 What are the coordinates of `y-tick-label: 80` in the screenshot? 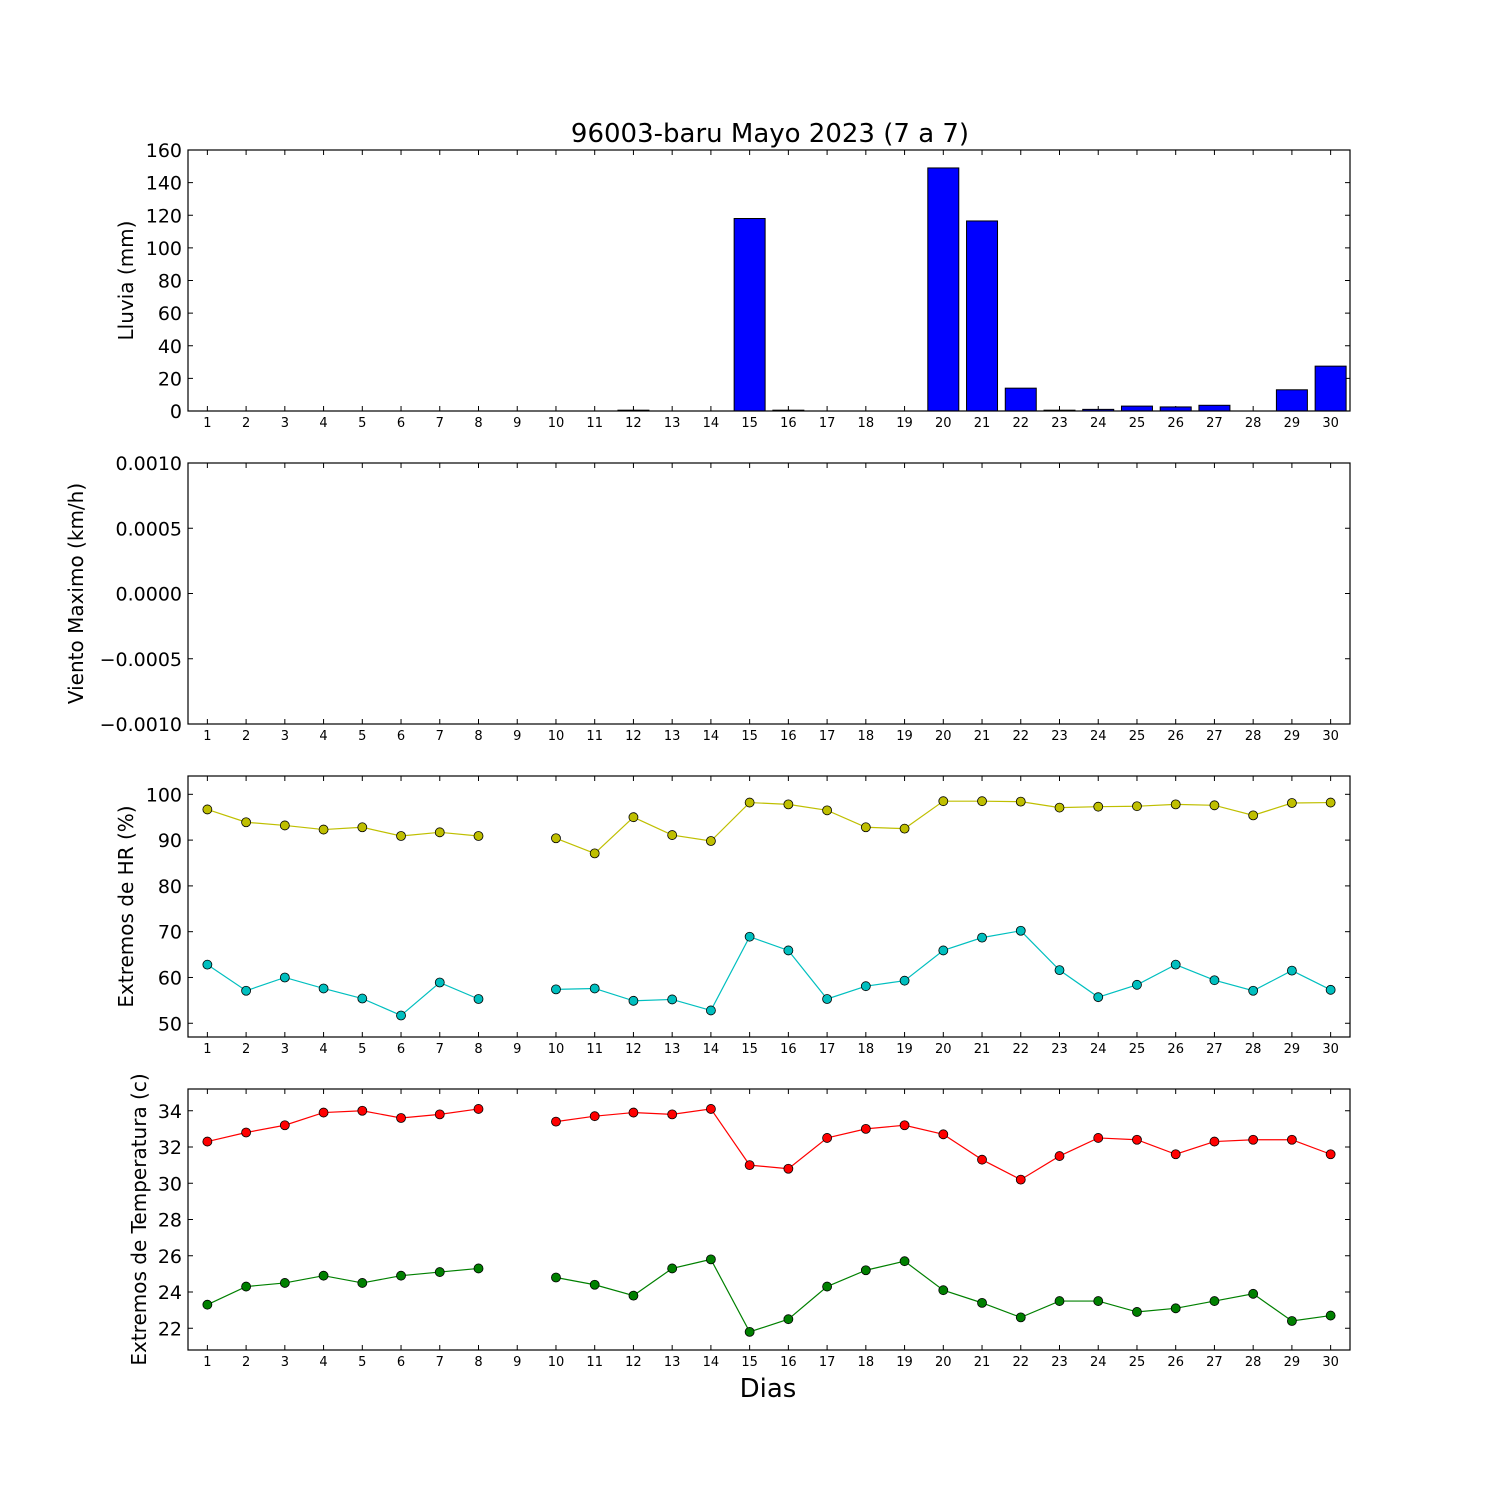 It's located at (170, 887).